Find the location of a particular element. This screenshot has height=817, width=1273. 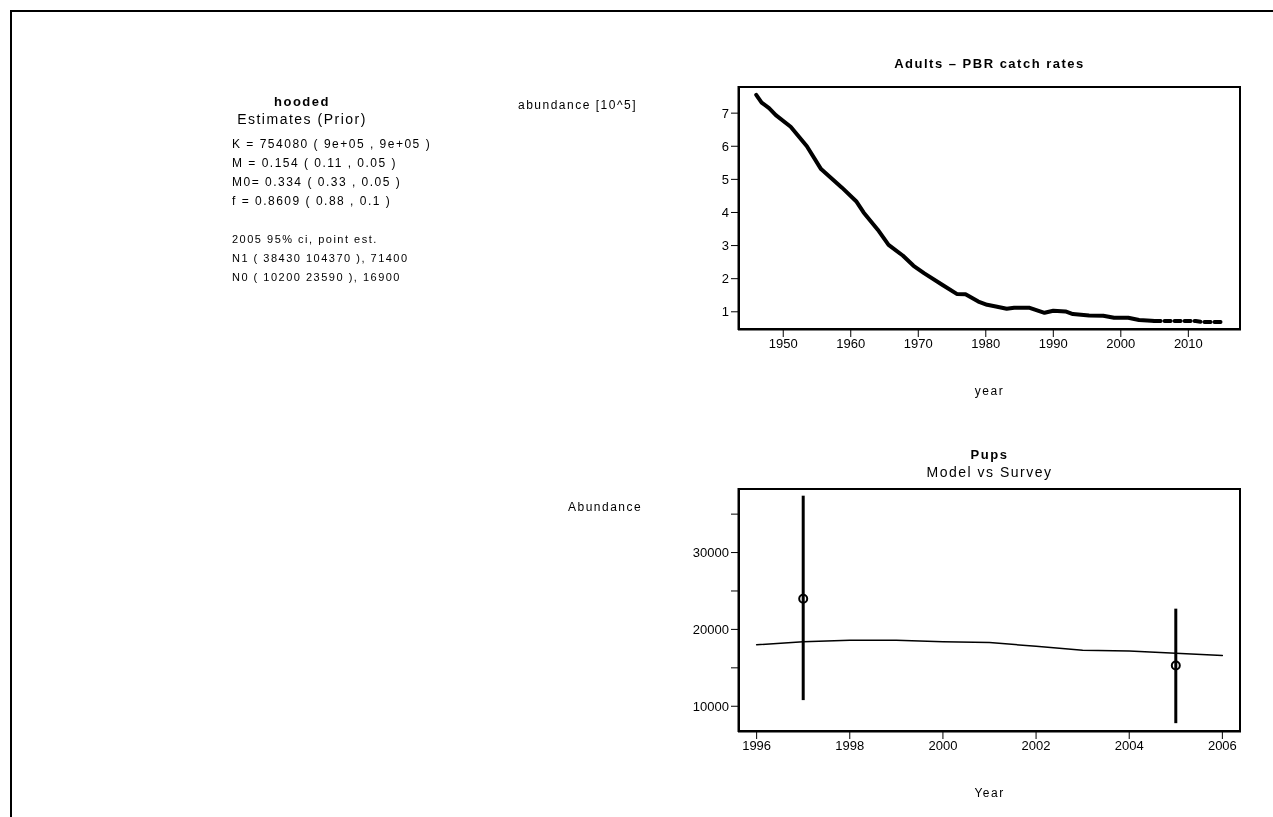

x-axis-title: Year is located at coordinates (989, 793).